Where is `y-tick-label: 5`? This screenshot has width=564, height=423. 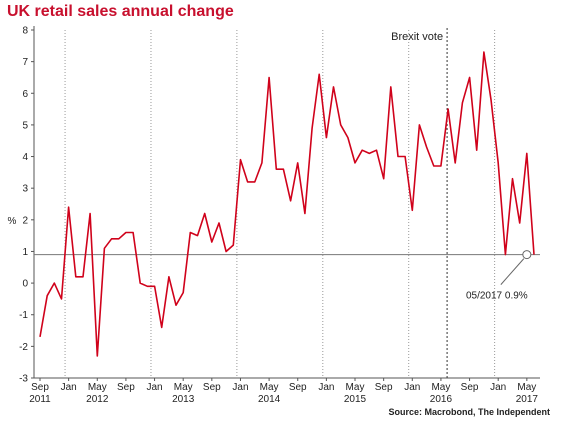
y-tick-label: 5 is located at coordinates (25, 125).